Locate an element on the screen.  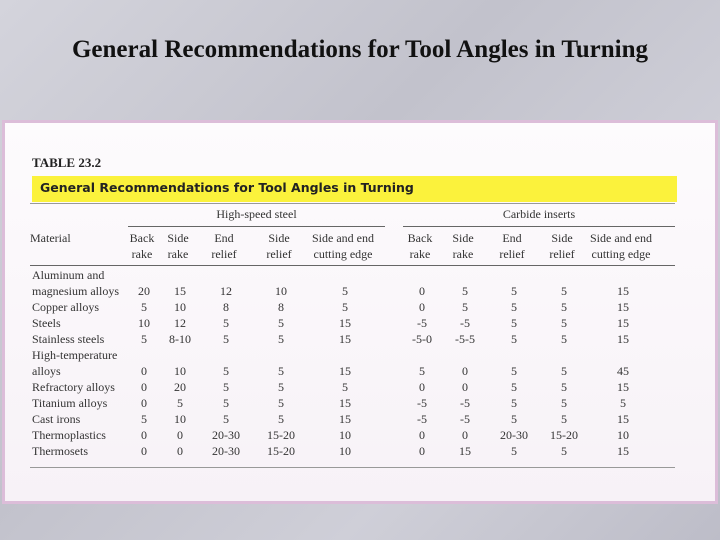
table-row: Refractory alloys 0 20 5 5 5 0 0 5 5 15 is located at coordinates (354, 387).